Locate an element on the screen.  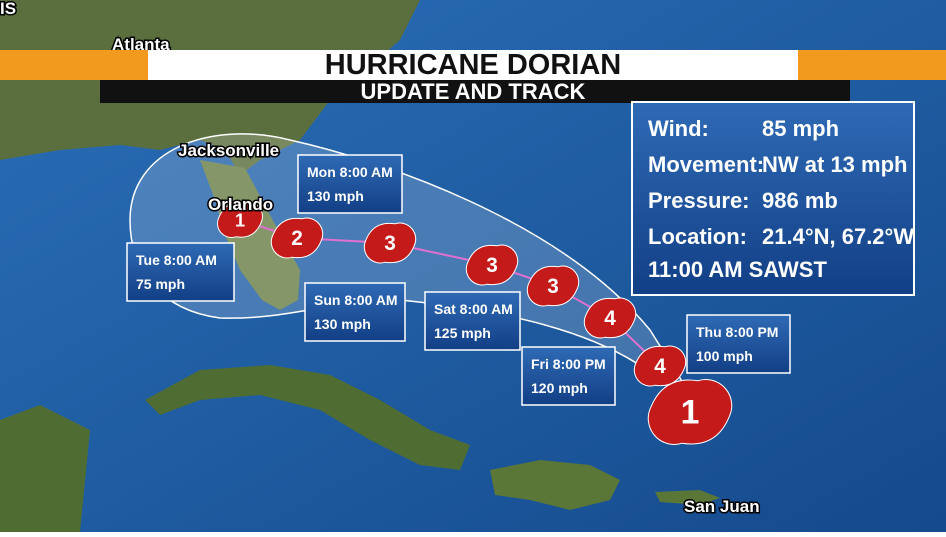
info-value: 986 mb is located at coordinates (800, 200).